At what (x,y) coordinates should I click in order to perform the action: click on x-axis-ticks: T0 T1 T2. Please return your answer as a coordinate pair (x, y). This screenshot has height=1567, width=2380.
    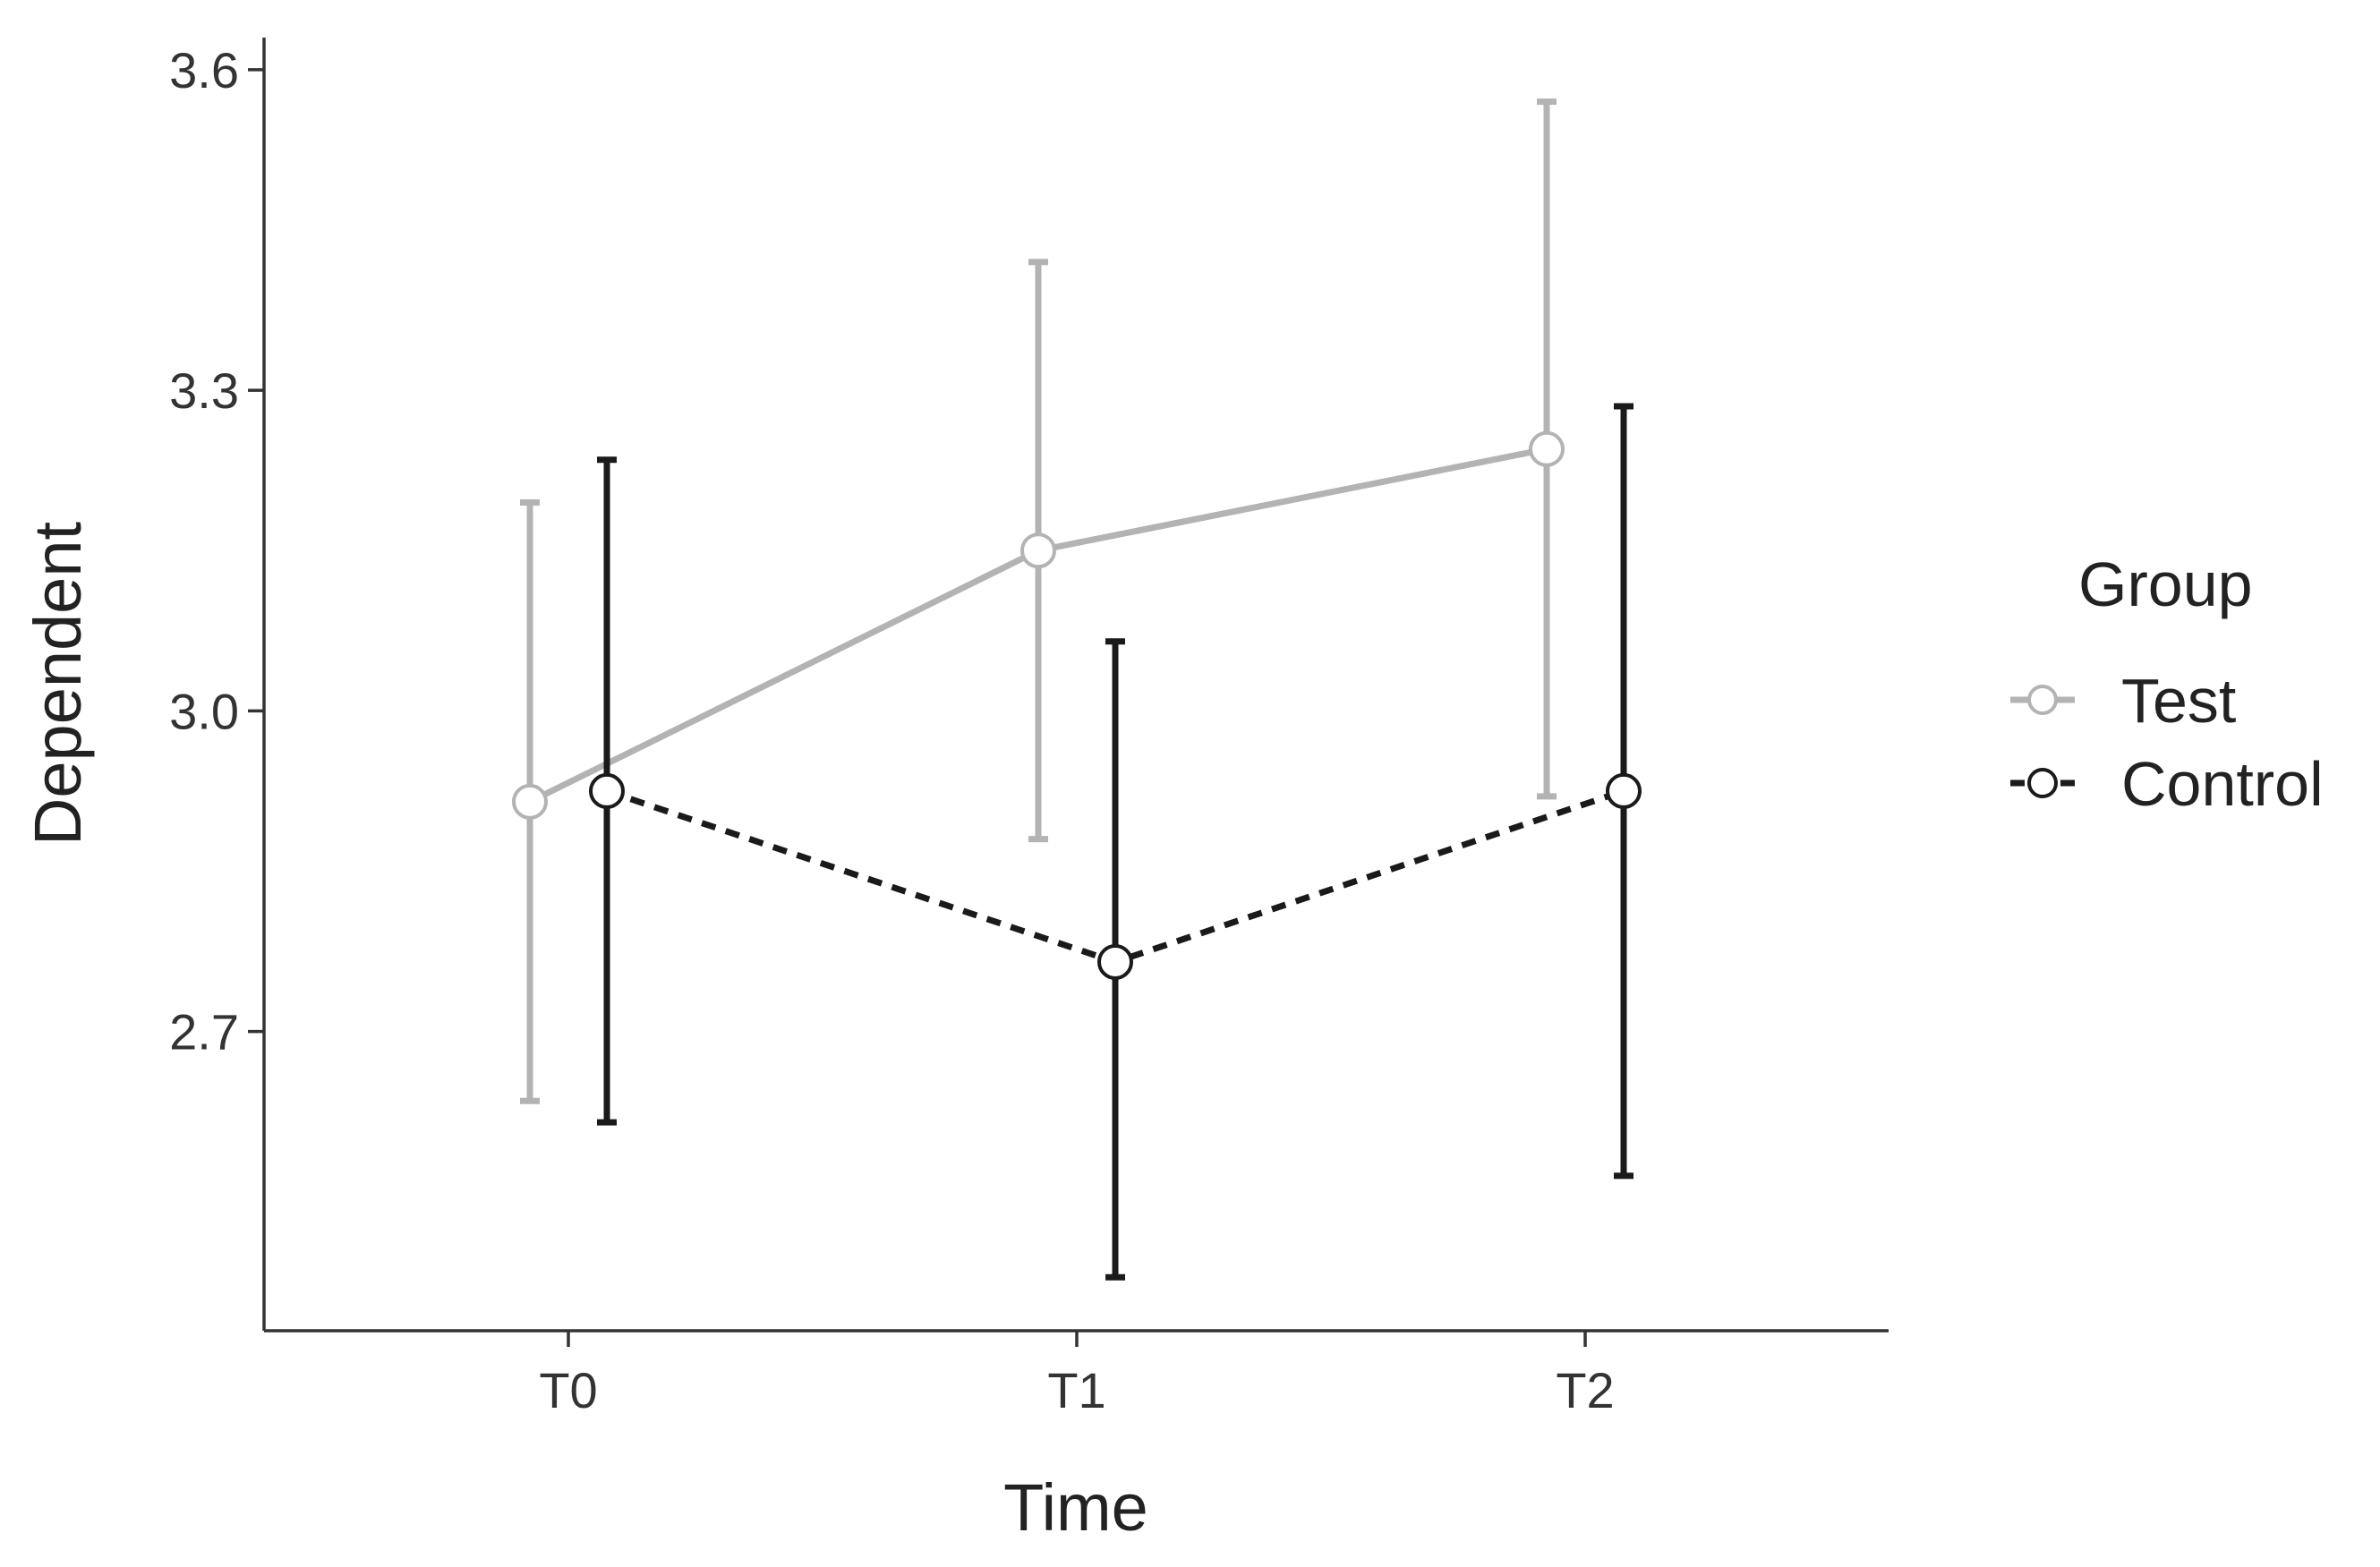
    Looking at the image, I should click on (1077, 1375).